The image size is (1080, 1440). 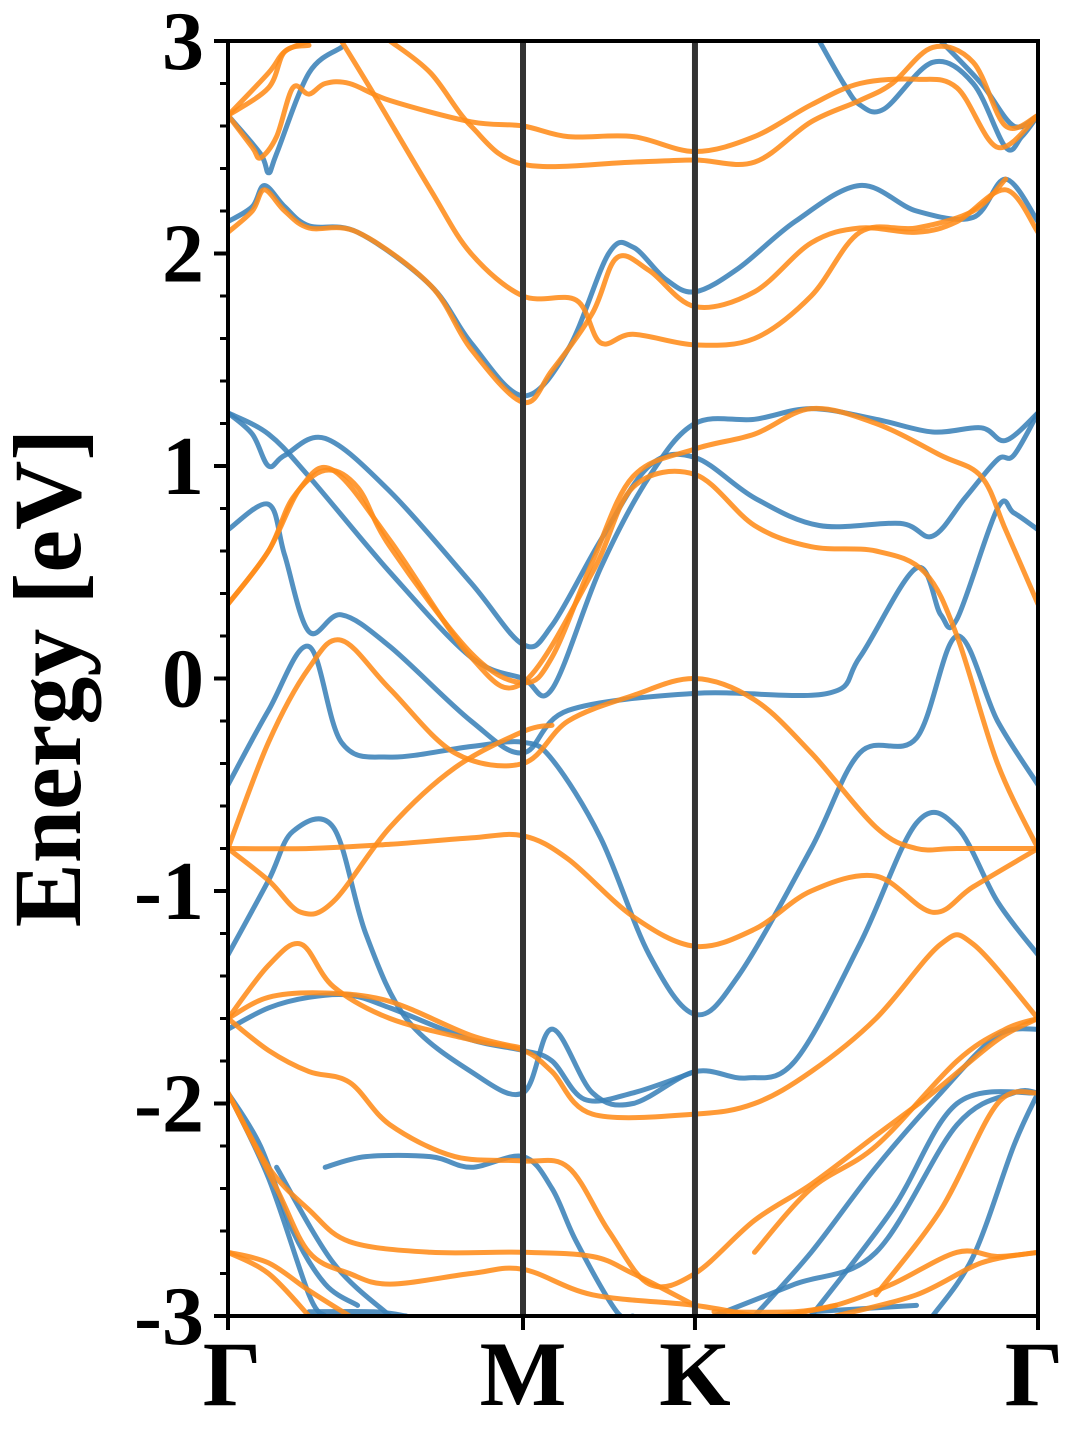 I want to click on x-tick-label-M: M, so click(x=523, y=1374).